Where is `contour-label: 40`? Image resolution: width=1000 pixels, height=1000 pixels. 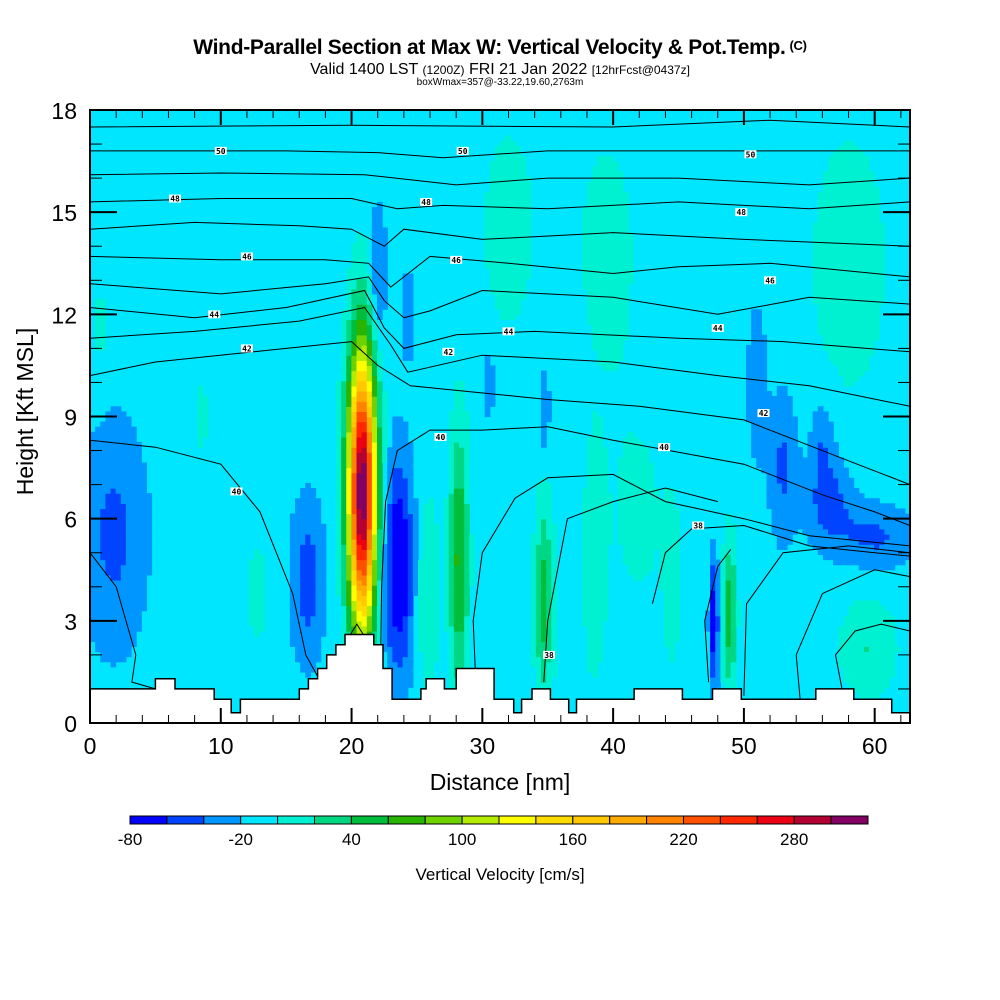 contour-label: 40 is located at coordinates (237, 491).